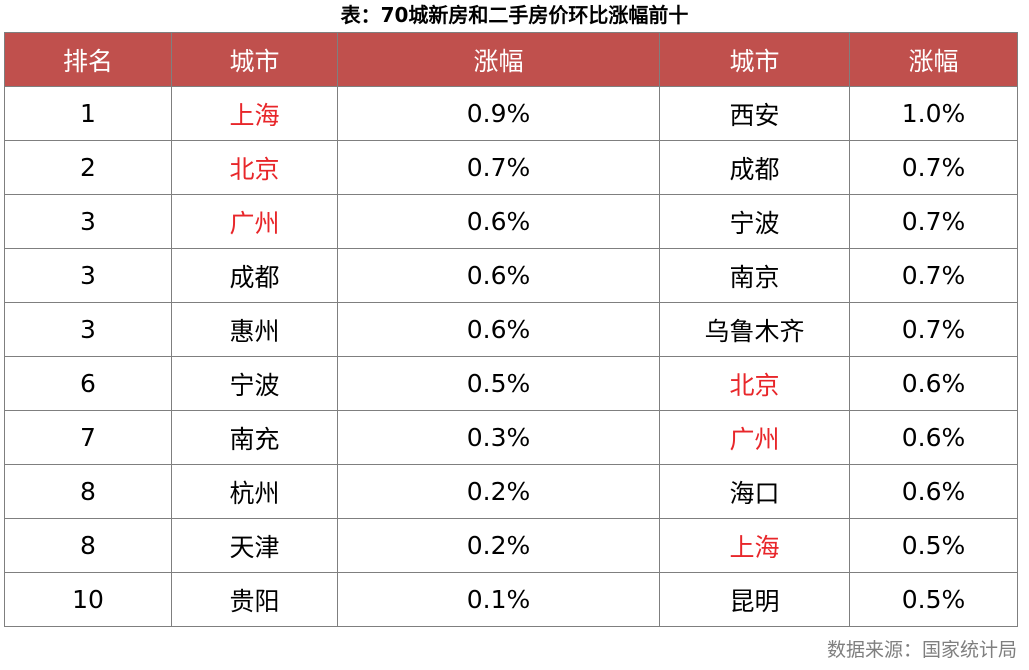  I want to click on table-row: 7 南充 0.3% 广州 0.6%, so click(511, 437).